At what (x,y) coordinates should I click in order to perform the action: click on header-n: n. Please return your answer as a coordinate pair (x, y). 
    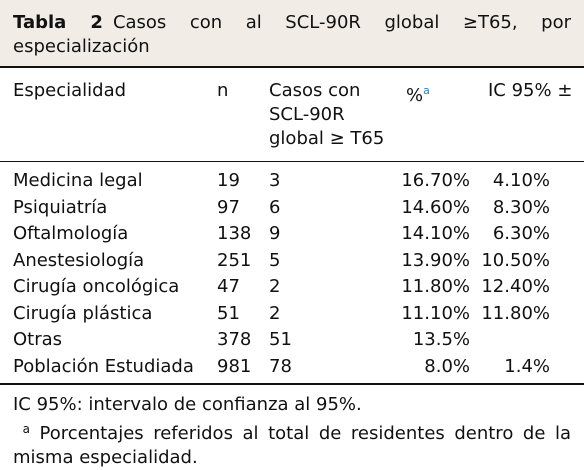
    Looking at the image, I should click on (223, 90).